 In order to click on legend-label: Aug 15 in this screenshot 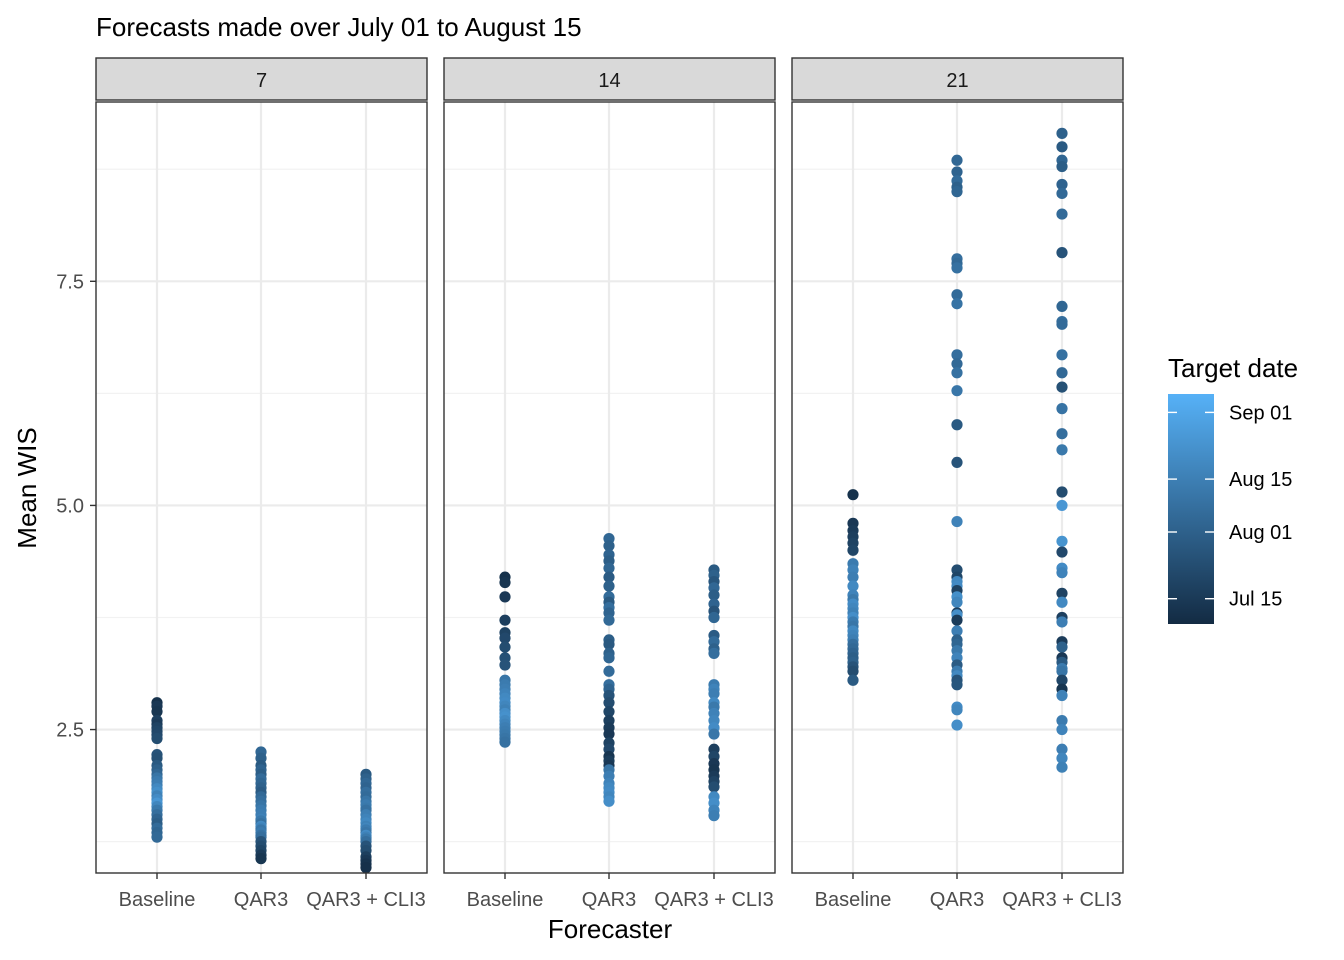, I will do `click(1260, 480)`.